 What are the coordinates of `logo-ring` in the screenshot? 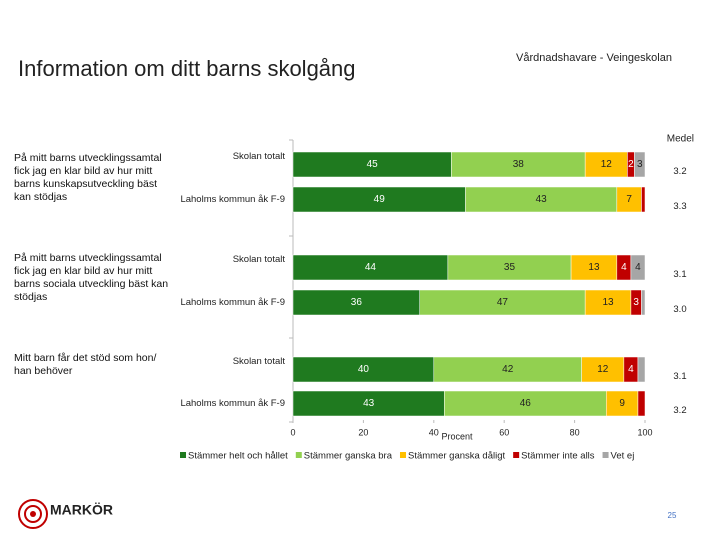 It's located at (33, 514).